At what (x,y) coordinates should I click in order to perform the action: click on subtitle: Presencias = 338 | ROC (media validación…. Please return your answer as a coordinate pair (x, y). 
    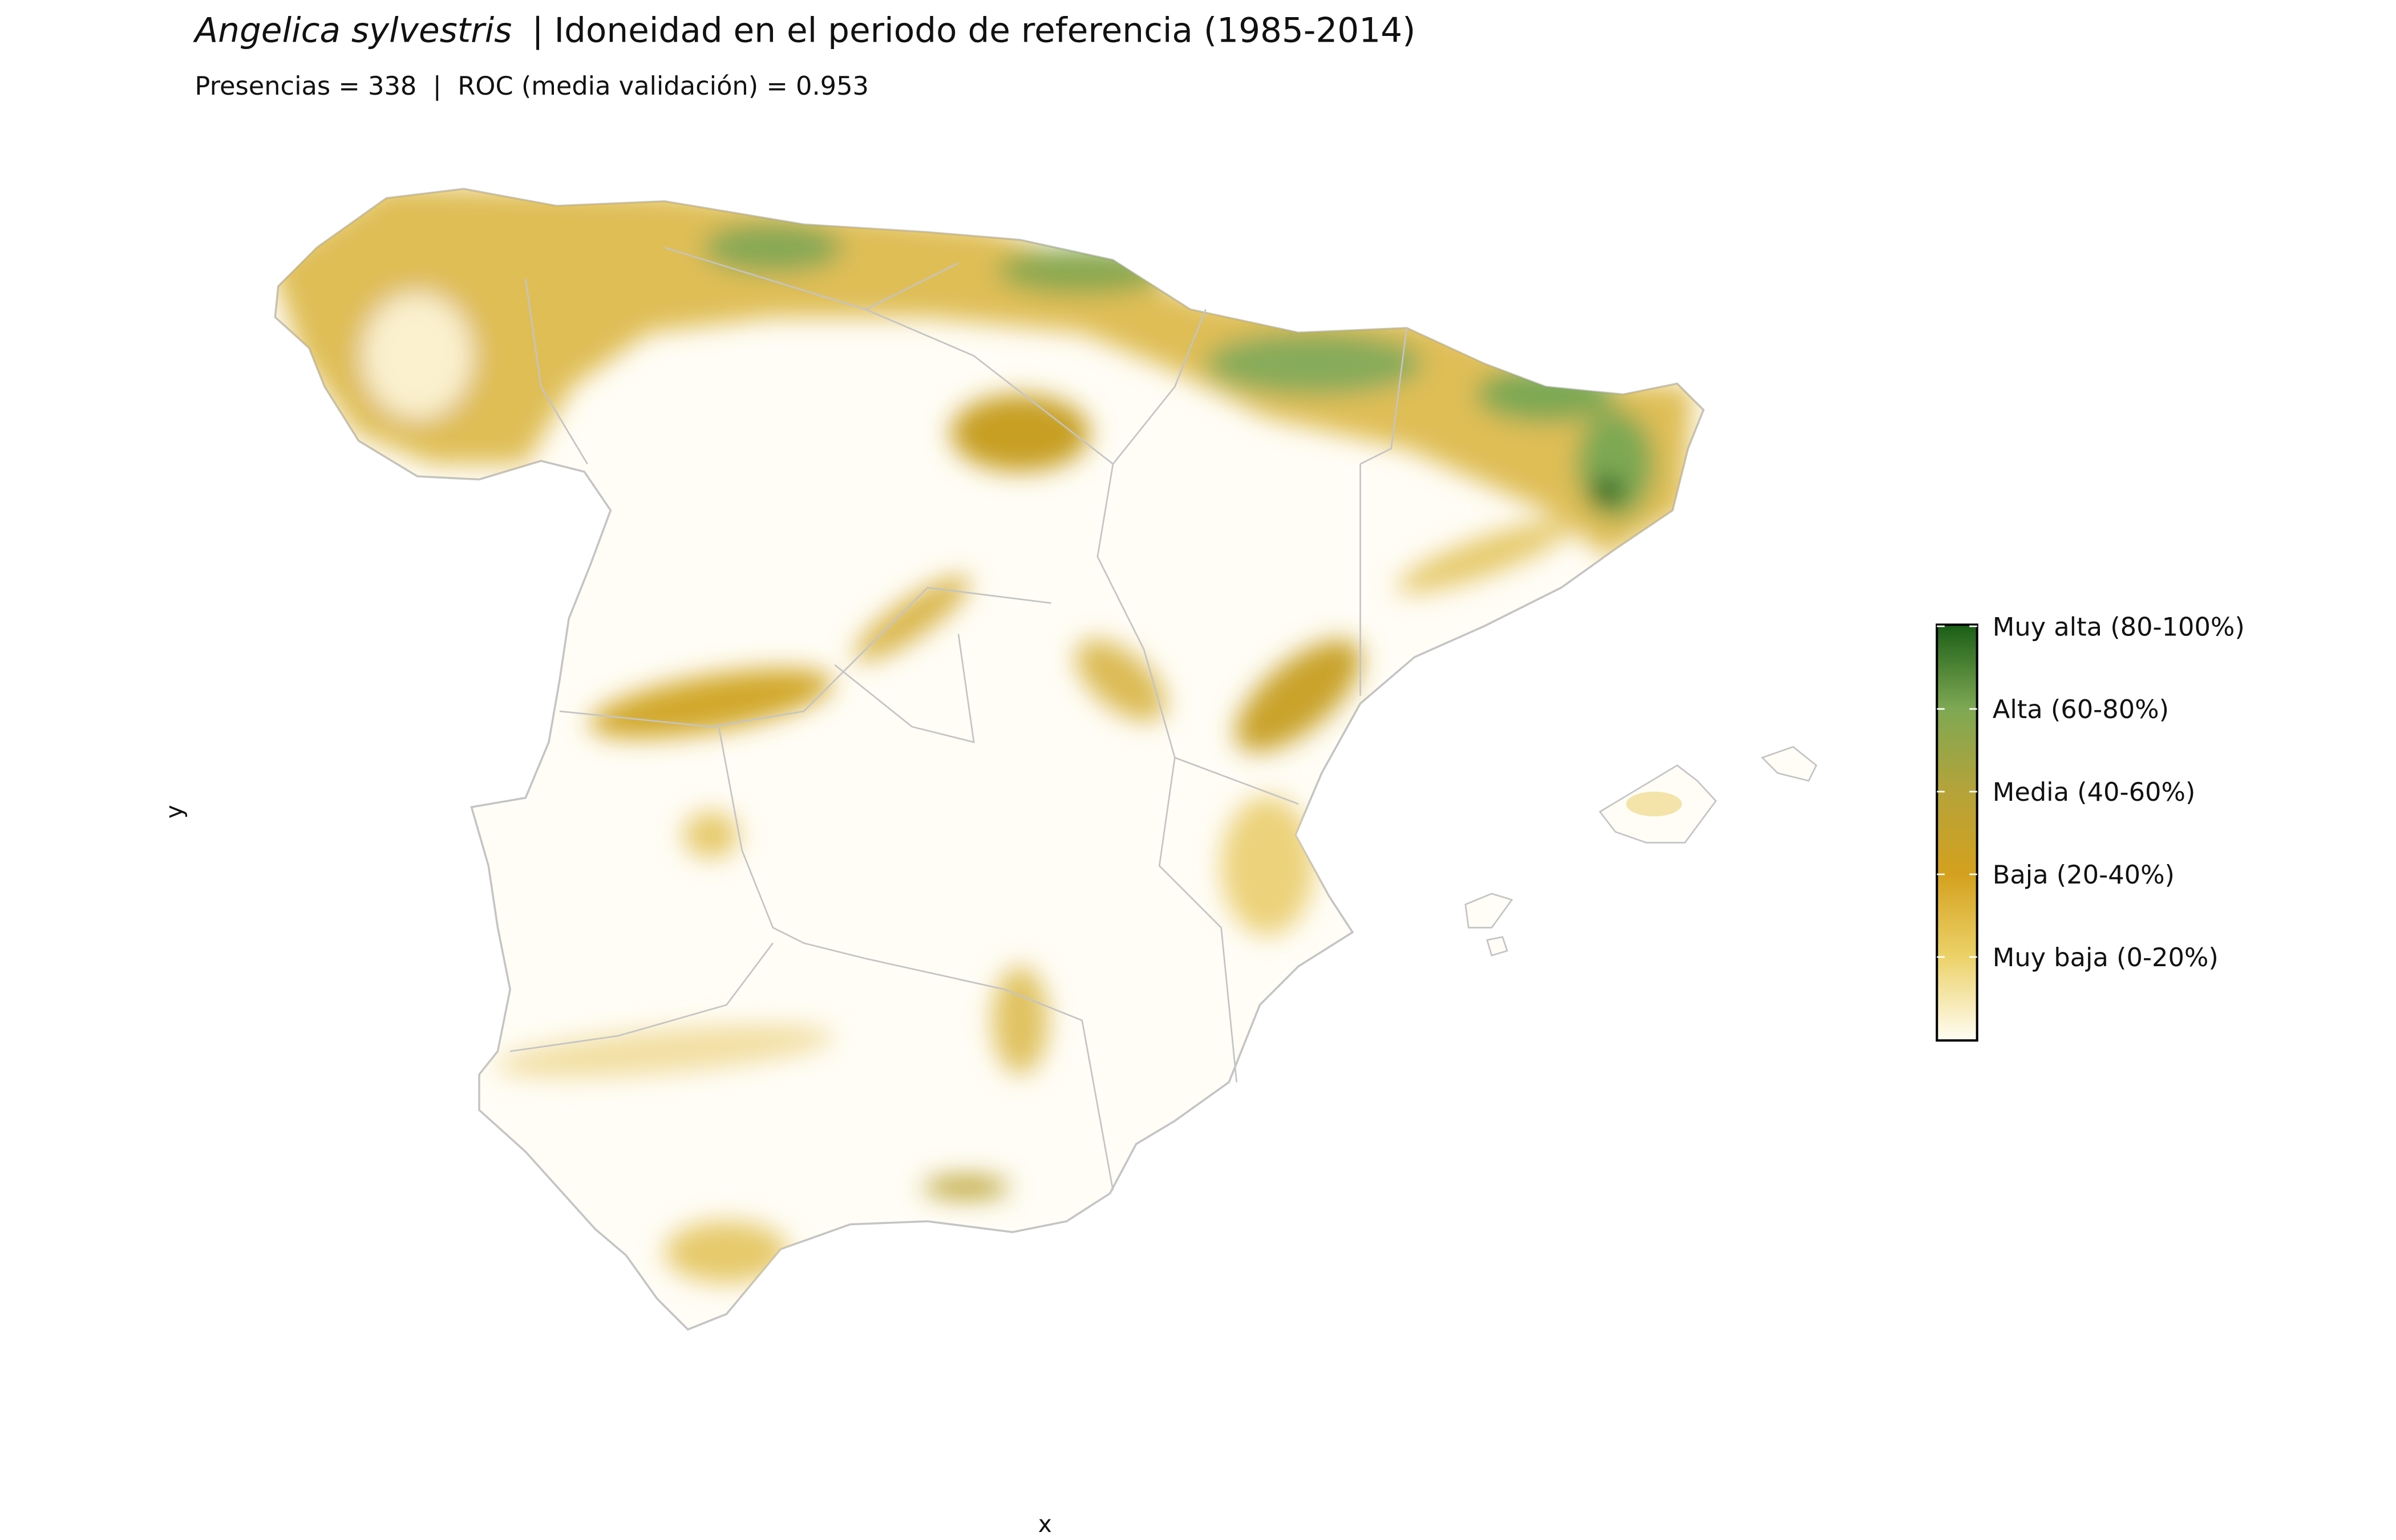
    Looking at the image, I should click on (532, 86).